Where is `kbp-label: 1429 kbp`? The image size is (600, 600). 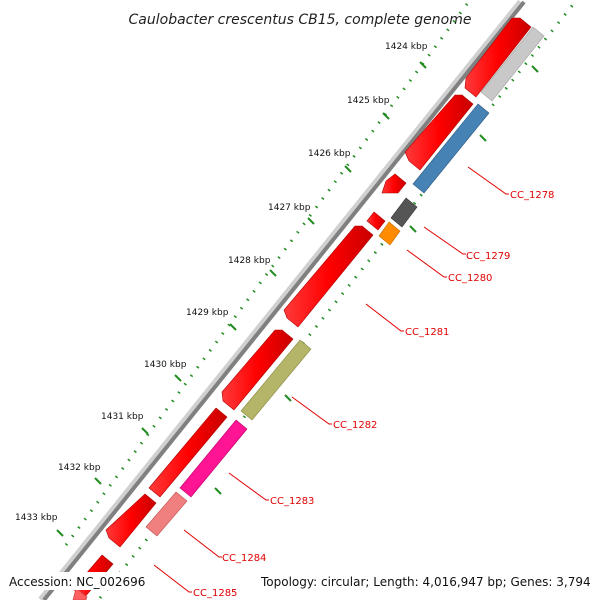 kbp-label: 1429 kbp is located at coordinates (207, 313).